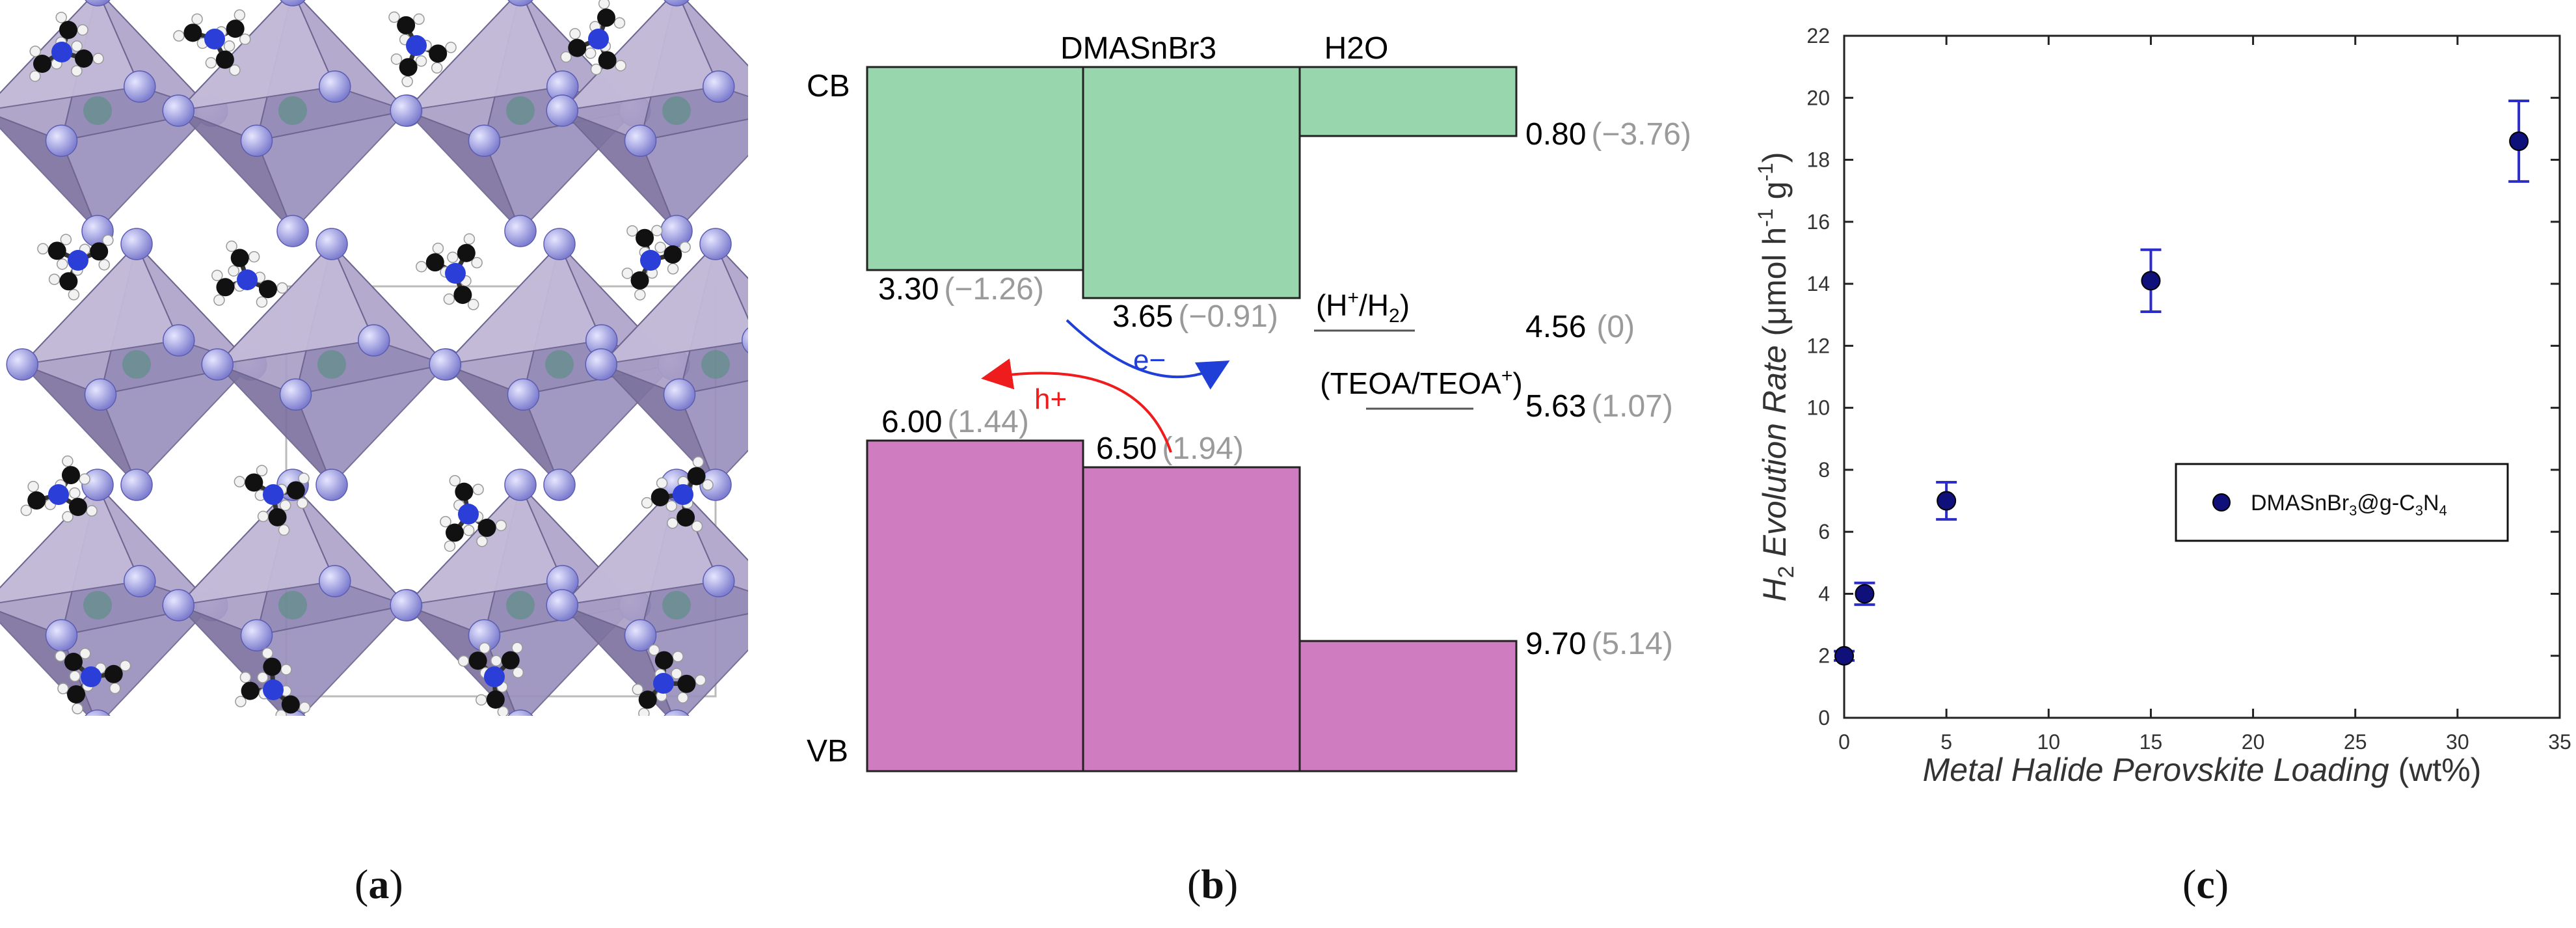  What do you see at coordinates (1818, 222) in the screenshot?
I see `y-tick-label: 16` at bounding box center [1818, 222].